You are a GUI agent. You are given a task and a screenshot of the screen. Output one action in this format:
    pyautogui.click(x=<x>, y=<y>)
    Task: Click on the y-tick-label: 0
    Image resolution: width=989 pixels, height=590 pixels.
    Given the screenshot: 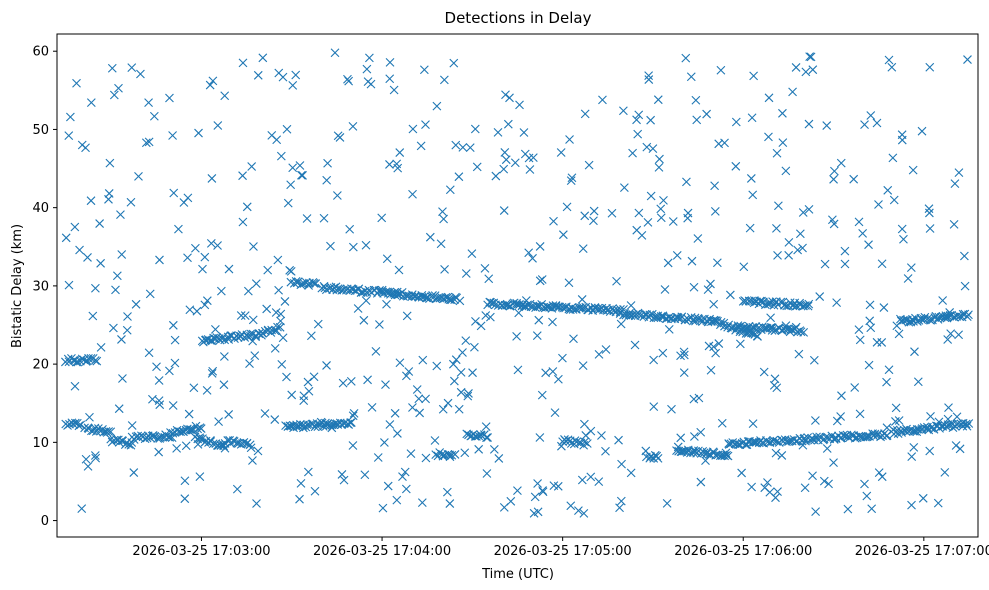 What is the action you would take?
    pyautogui.click(x=45, y=521)
    